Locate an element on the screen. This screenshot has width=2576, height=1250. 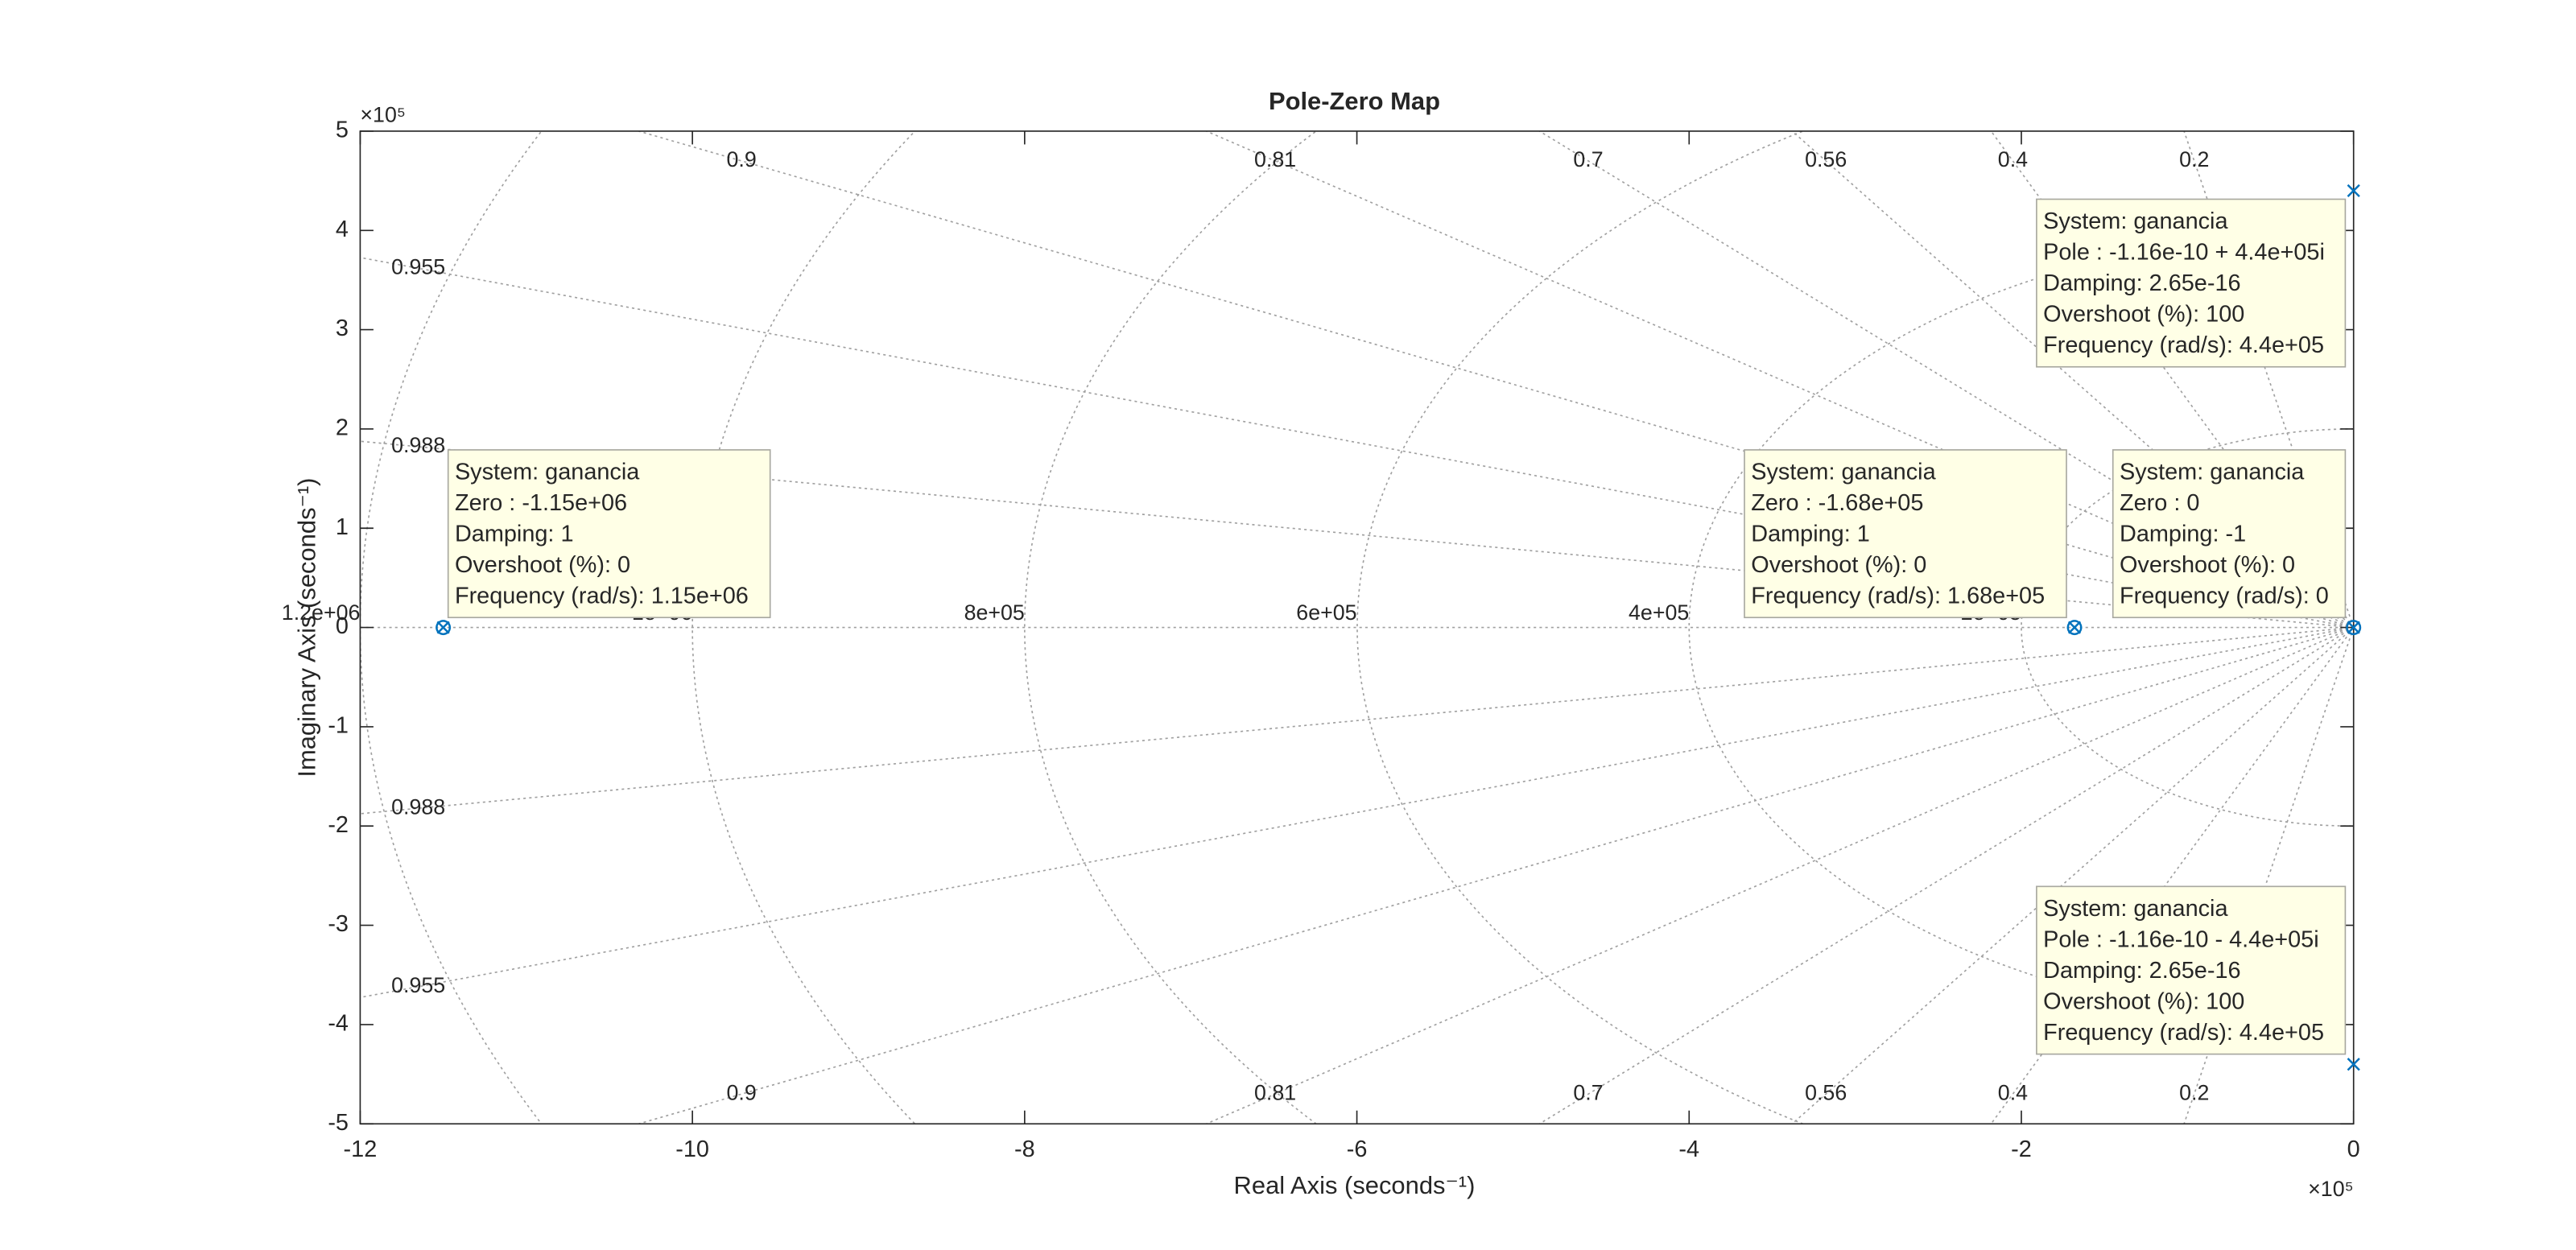
datatip-text: Damping: -1 is located at coordinates (2183, 534).